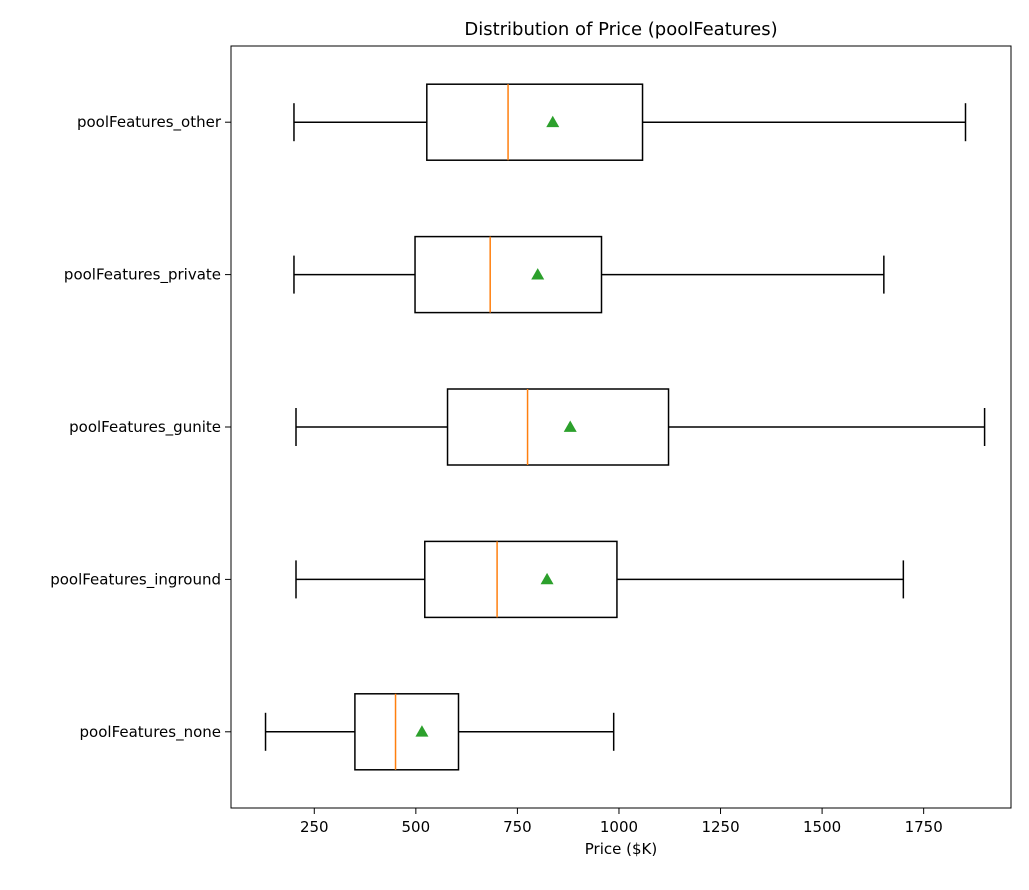 The height and width of the screenshot is (890, 1029). Describe the element at coordinates (619, 827) in the screenshot. I see `x-tick-label: 1000` at that location.